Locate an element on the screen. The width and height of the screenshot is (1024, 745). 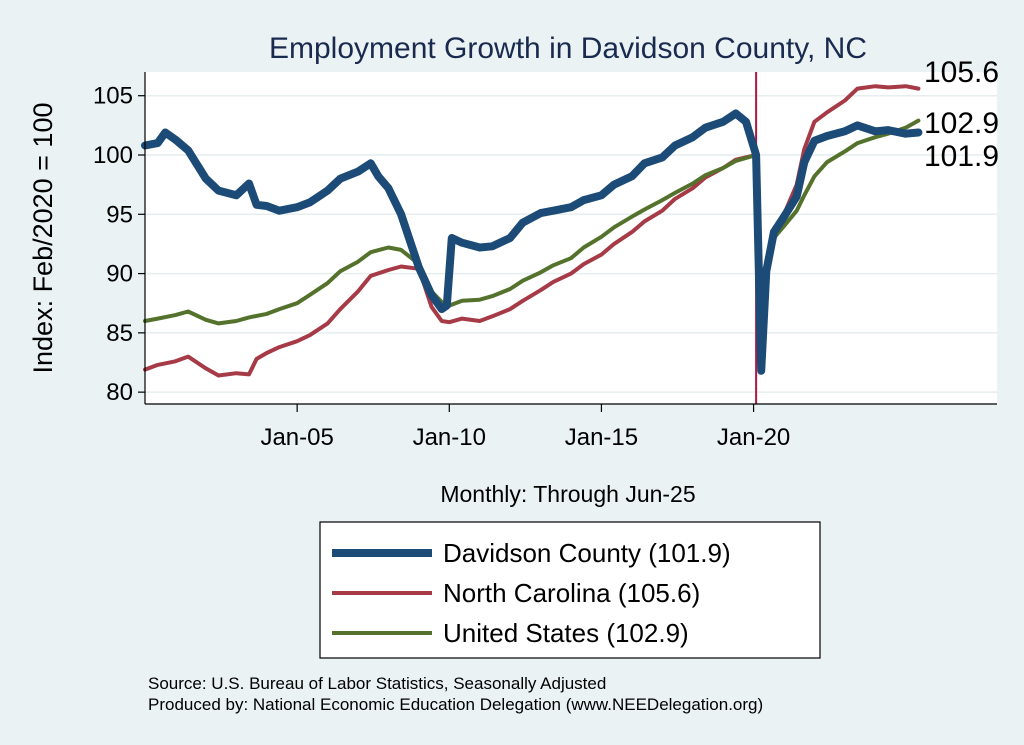
y-tick-label: 100 is located at coordinates (113, 155).